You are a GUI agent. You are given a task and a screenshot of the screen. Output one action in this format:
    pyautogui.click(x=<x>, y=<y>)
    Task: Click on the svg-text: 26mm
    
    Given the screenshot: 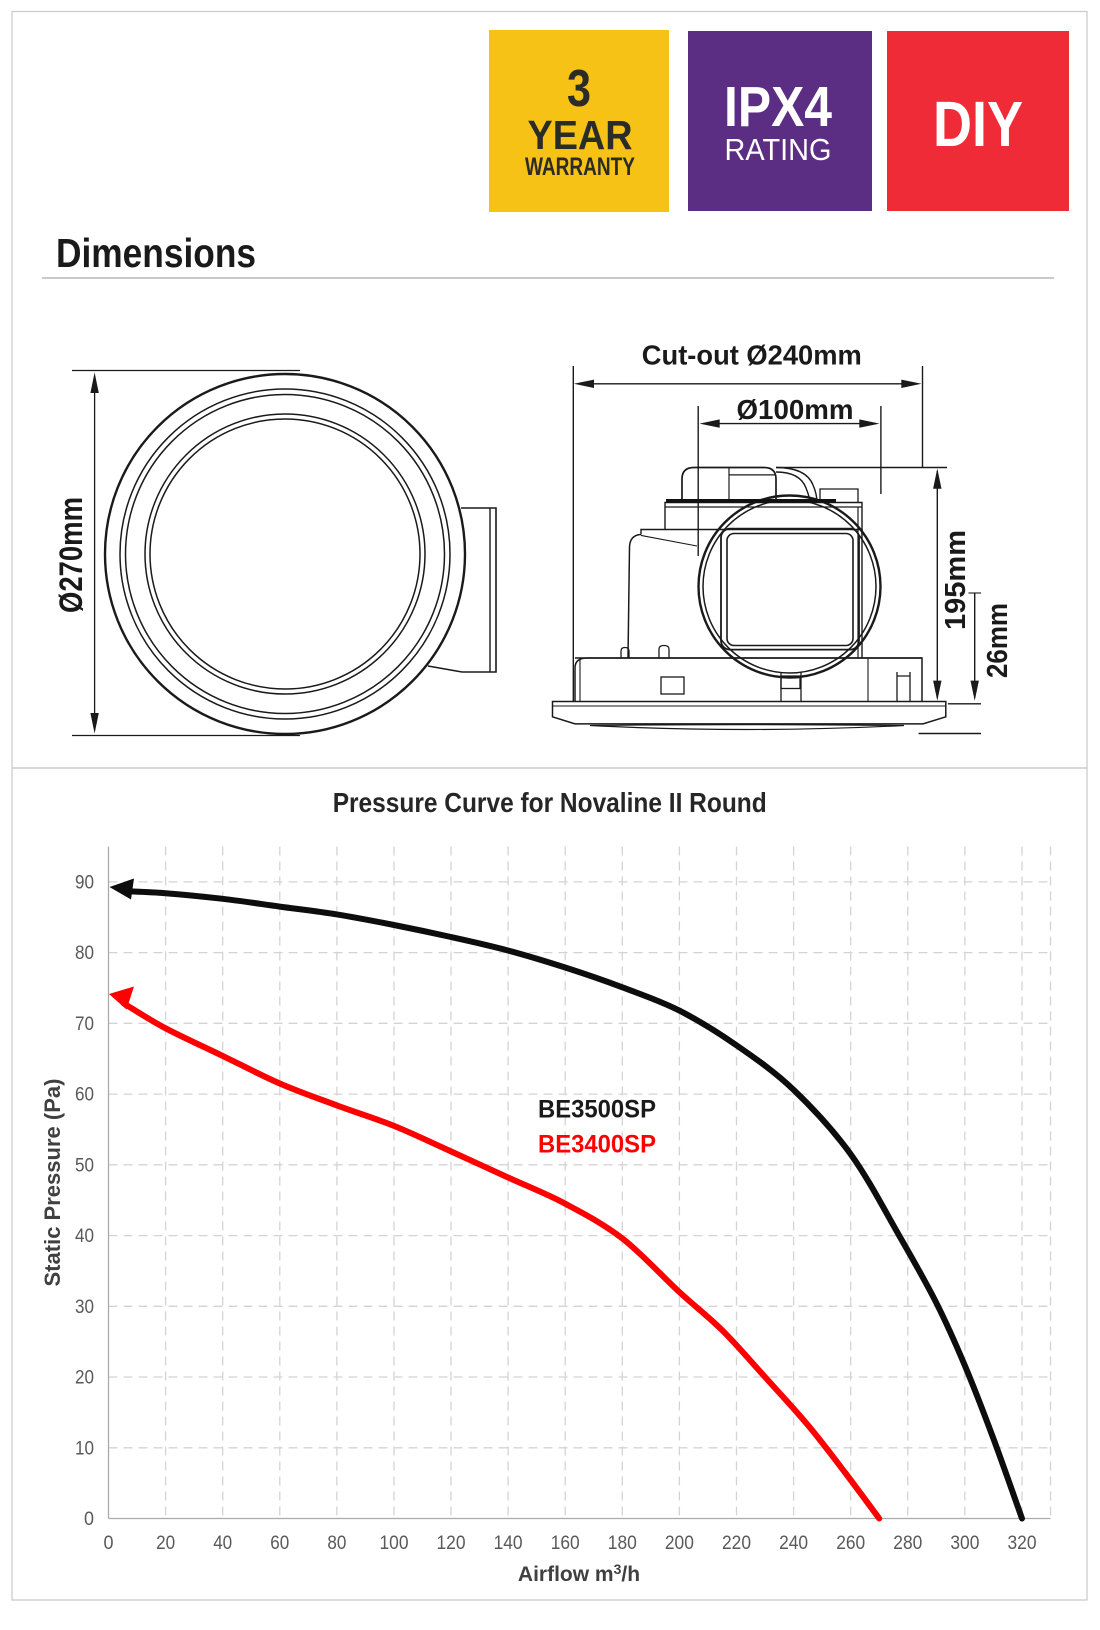 What is the action you would take?
    pyautogui.click(x=998, y=640)
    